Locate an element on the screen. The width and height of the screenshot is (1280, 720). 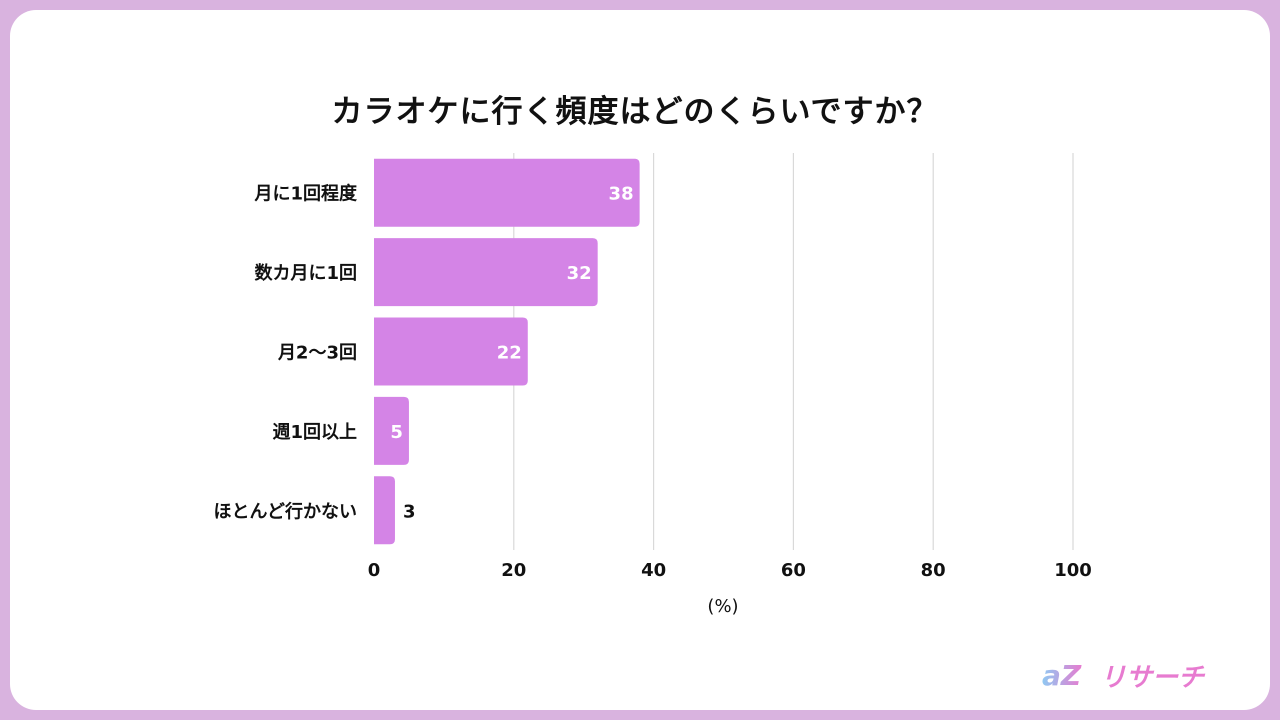
x-tick-label: 20 is located at coordinates (513, 570).